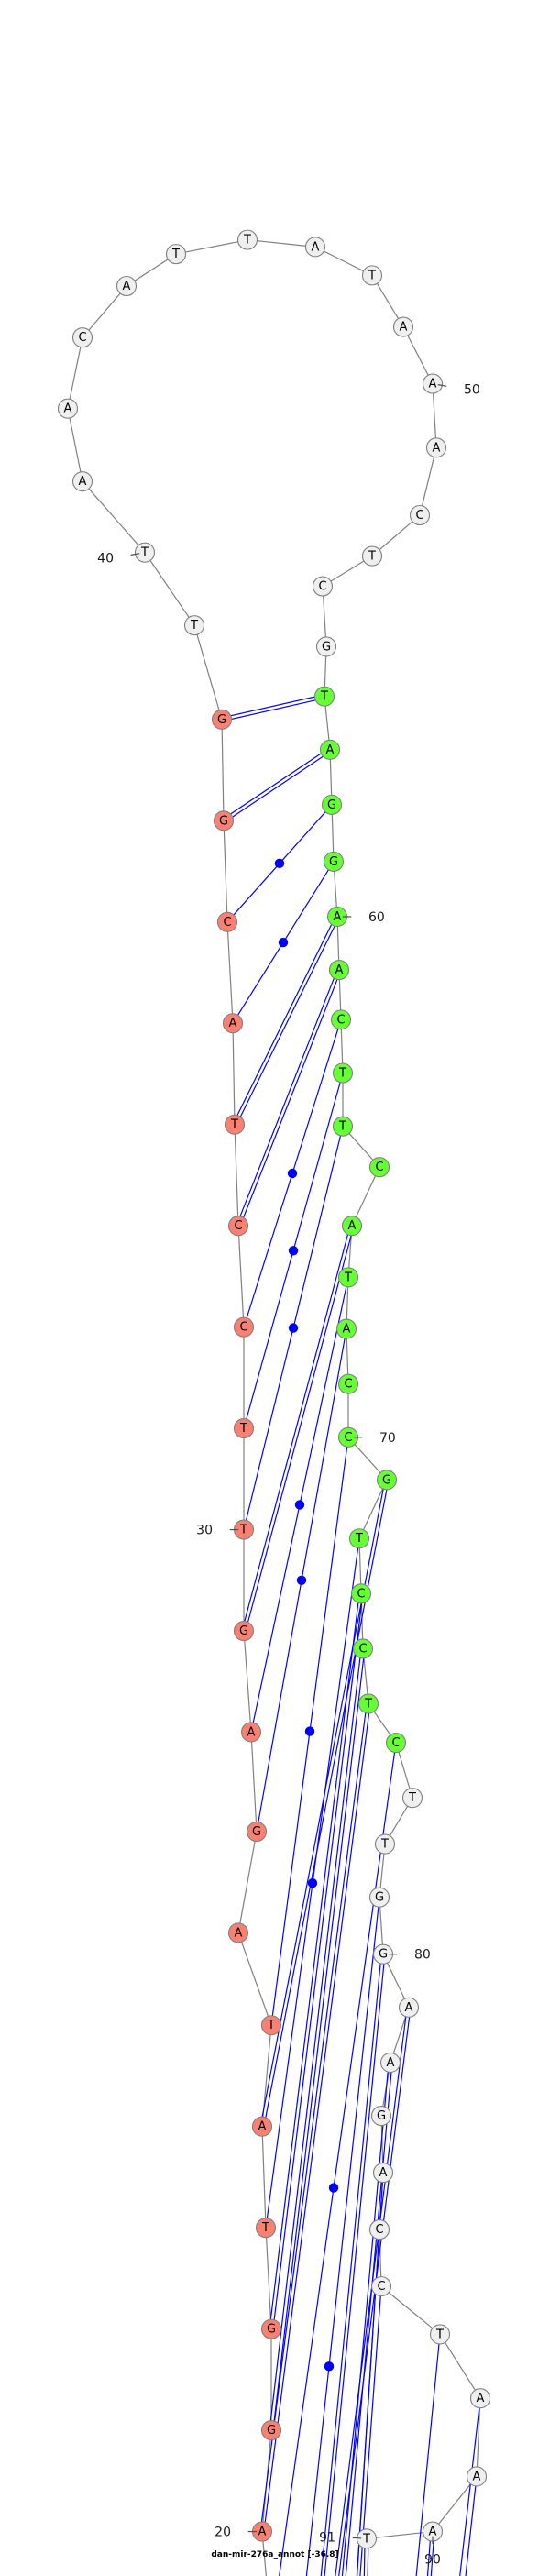 The width and height of the screenshot is (550, 2576). I want to click on nucleotide-43-C: C, so click(83, 337).